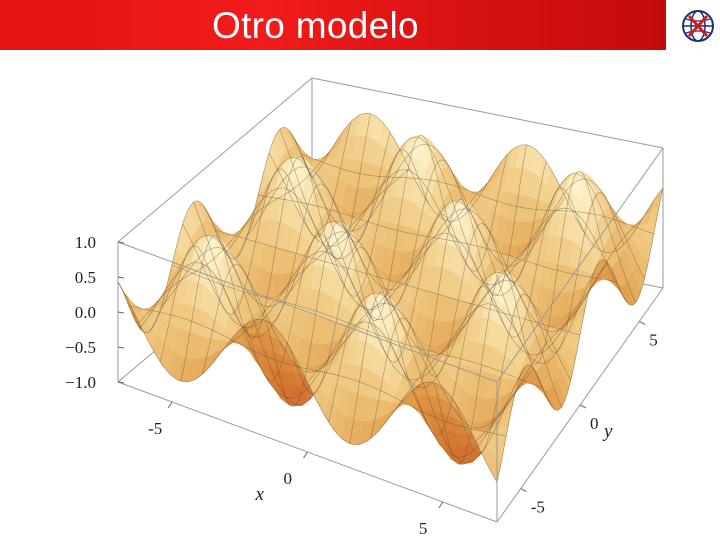  Describe the element at coordinates (155, 428) in the screenshot. I see `x-tick-label: -5` at that location.